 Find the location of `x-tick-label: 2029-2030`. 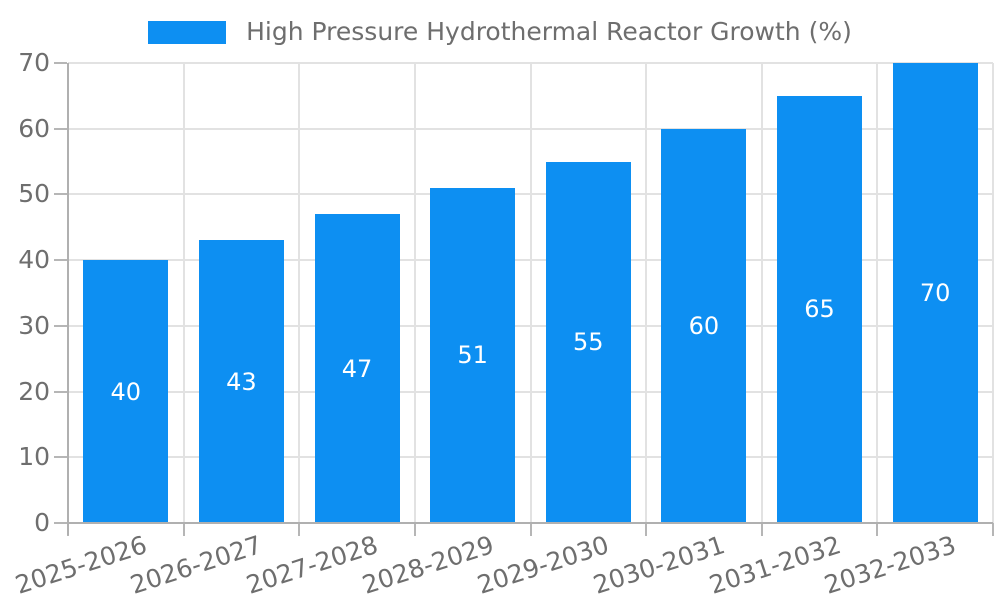

x-tick-label: 2029-2030 is located at coordinates (543, 565).